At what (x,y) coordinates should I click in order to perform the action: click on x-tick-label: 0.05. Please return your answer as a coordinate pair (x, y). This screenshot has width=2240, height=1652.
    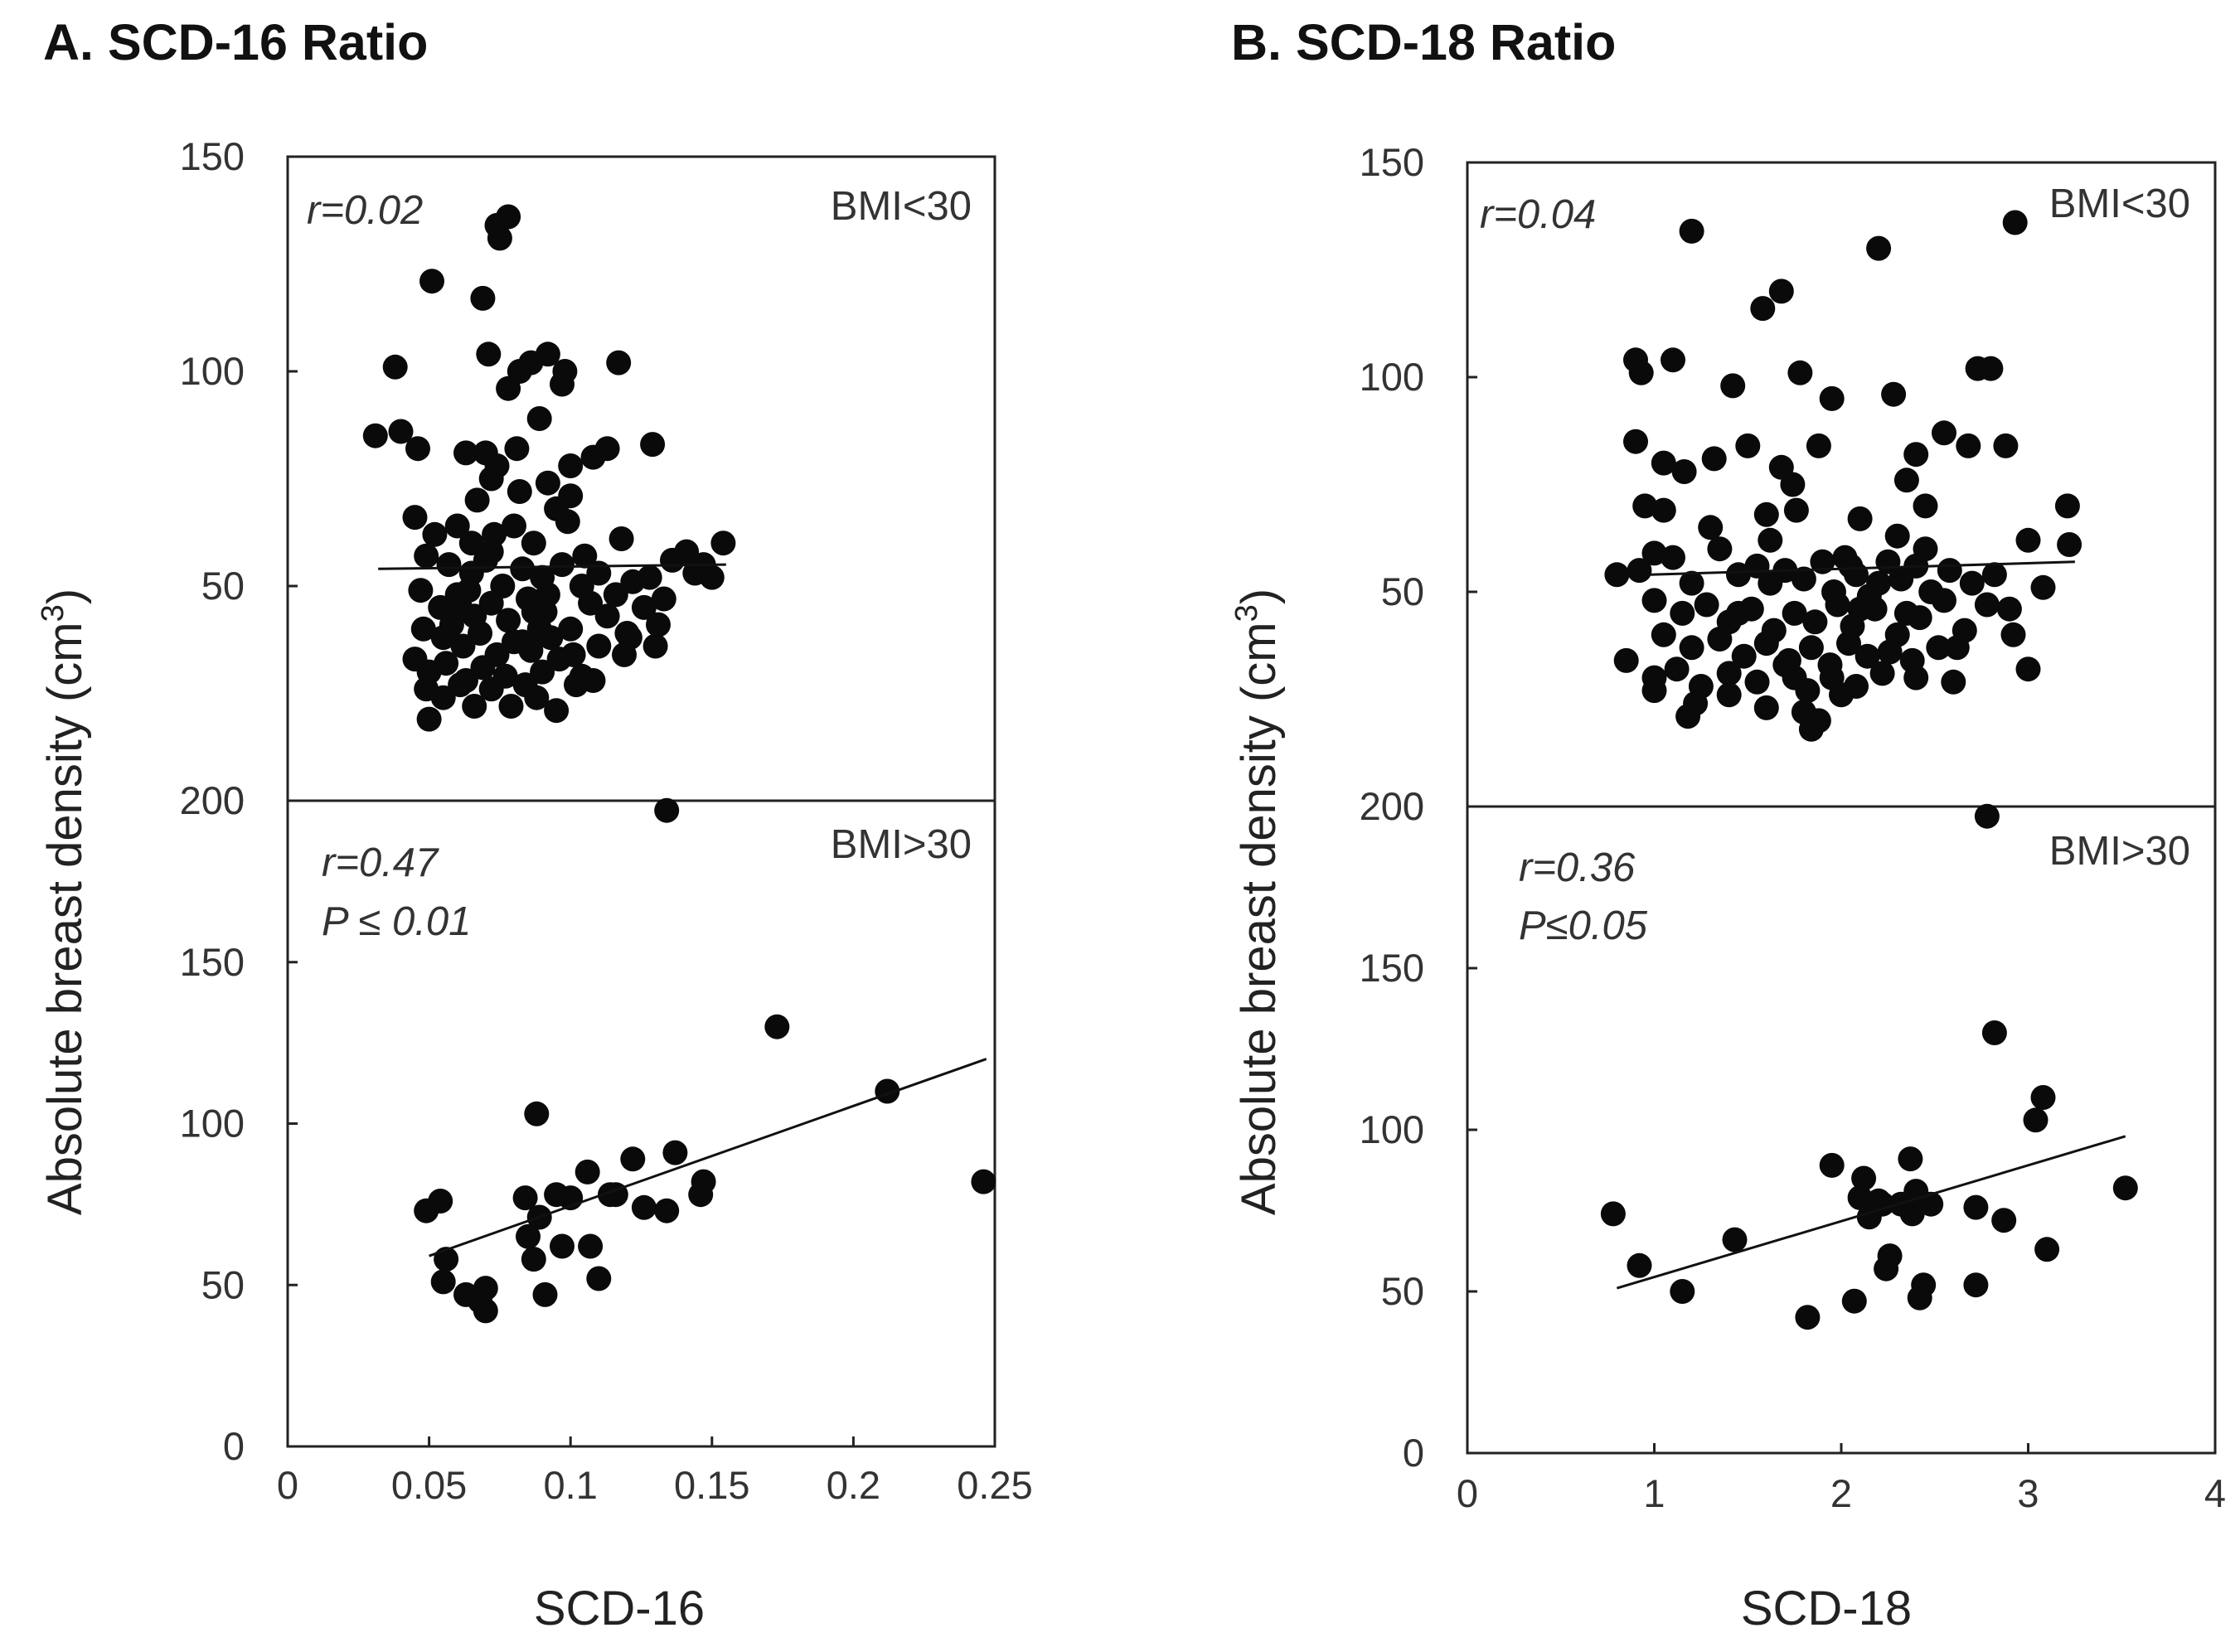
    Looking at the image, I should click on (429, 1485).